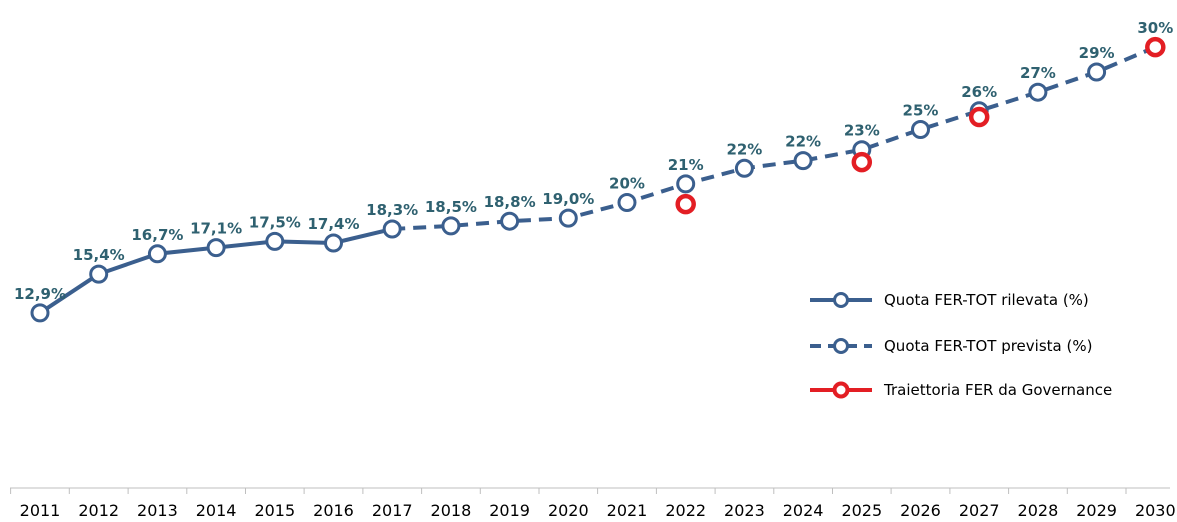 The height and width of the screenshot is (522, 1177). I want to click on data-point-2022, so click(686, 184).